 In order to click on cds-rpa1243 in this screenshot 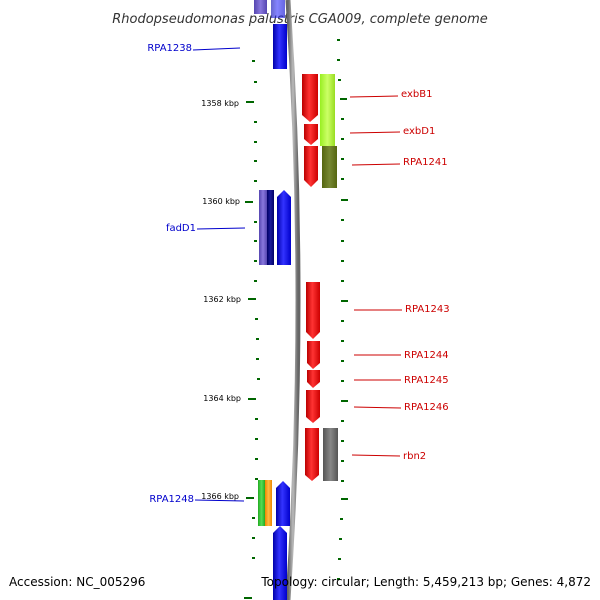, I will do `click(313, 310)`.